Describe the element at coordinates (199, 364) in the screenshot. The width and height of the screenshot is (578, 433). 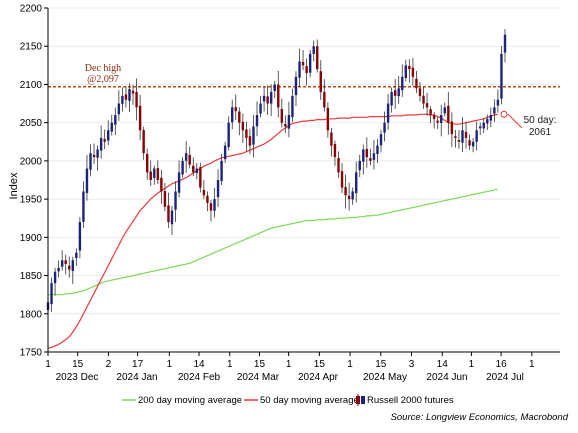
I see `x-tick-label-5: 14` at that location.